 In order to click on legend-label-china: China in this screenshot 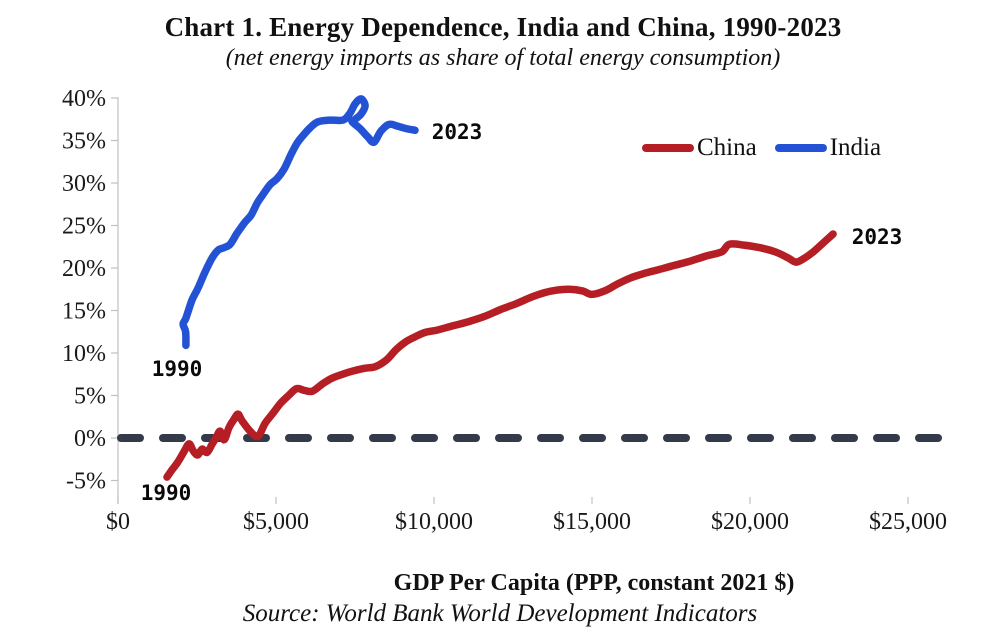, I will do `click(727, 147)`.